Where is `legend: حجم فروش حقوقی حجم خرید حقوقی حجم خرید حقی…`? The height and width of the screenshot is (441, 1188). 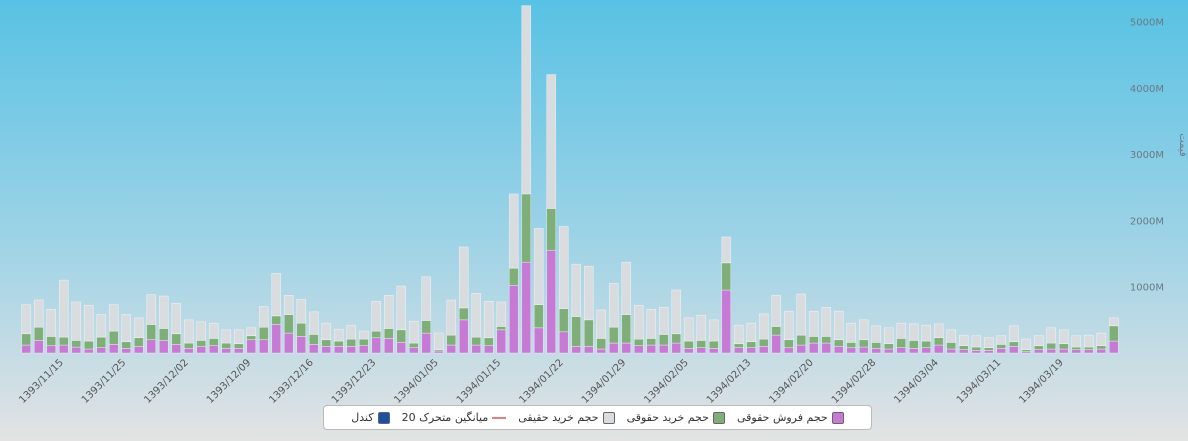
legend: حجم فروش حقوقی حجم خرید حقوقی حجم خرید حقی… is located at coordinates (597, 417).